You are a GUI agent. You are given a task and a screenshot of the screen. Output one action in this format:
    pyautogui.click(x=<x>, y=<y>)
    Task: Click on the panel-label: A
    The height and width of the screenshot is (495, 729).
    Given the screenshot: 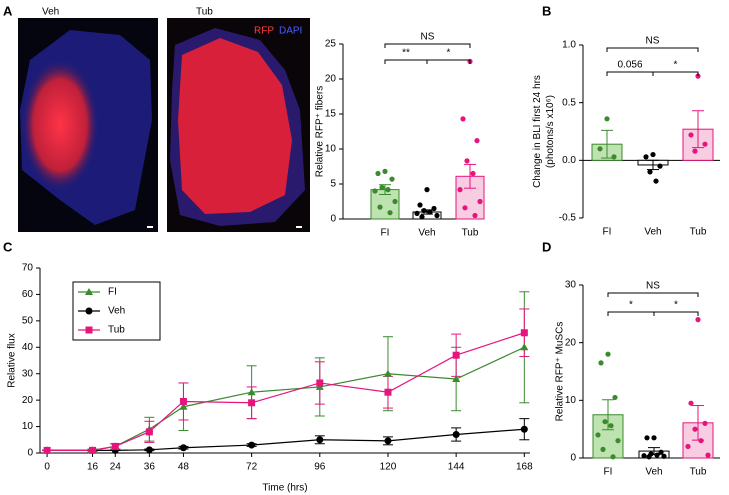 What is the action you would take?
    pyautogui.click(x=8, y=10)
    